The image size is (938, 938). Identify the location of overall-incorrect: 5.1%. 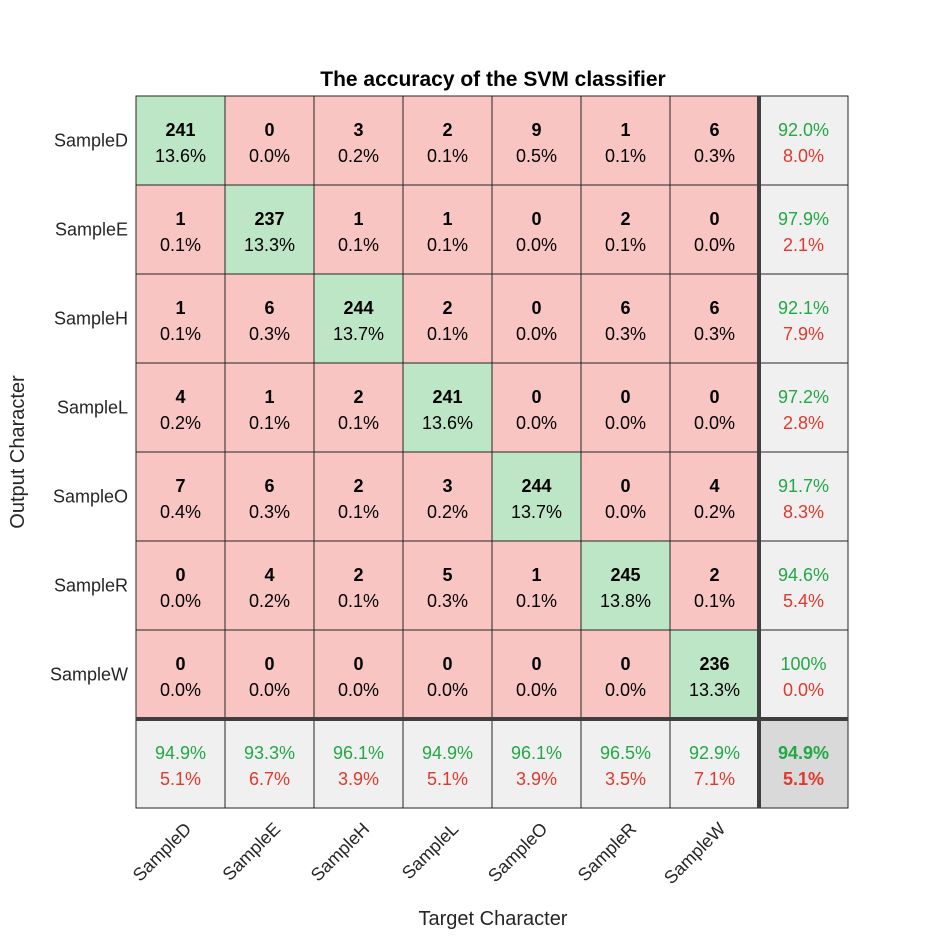
(803, 779).